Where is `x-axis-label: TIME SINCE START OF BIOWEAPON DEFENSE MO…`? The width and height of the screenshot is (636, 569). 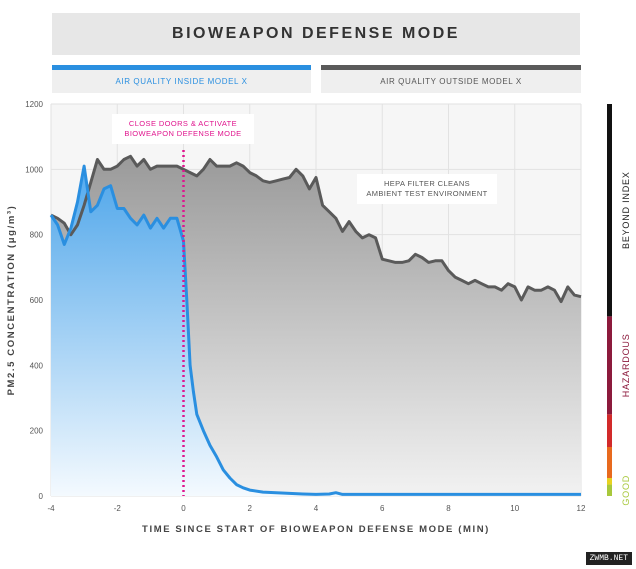
x-axis-label: TIME SINCE START OF BIOWEAPON DEFENSE MO… is located at coordinates (316, 529).